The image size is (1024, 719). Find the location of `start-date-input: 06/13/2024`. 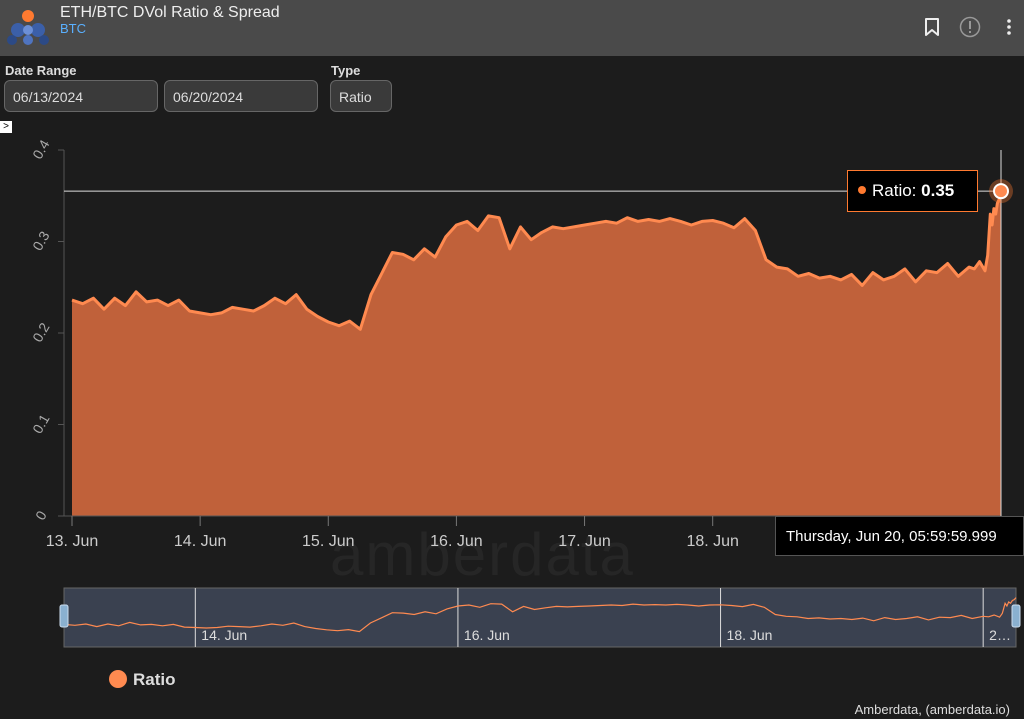

start-date-input: 06/13/2024 is located at coordinates (81, 96).